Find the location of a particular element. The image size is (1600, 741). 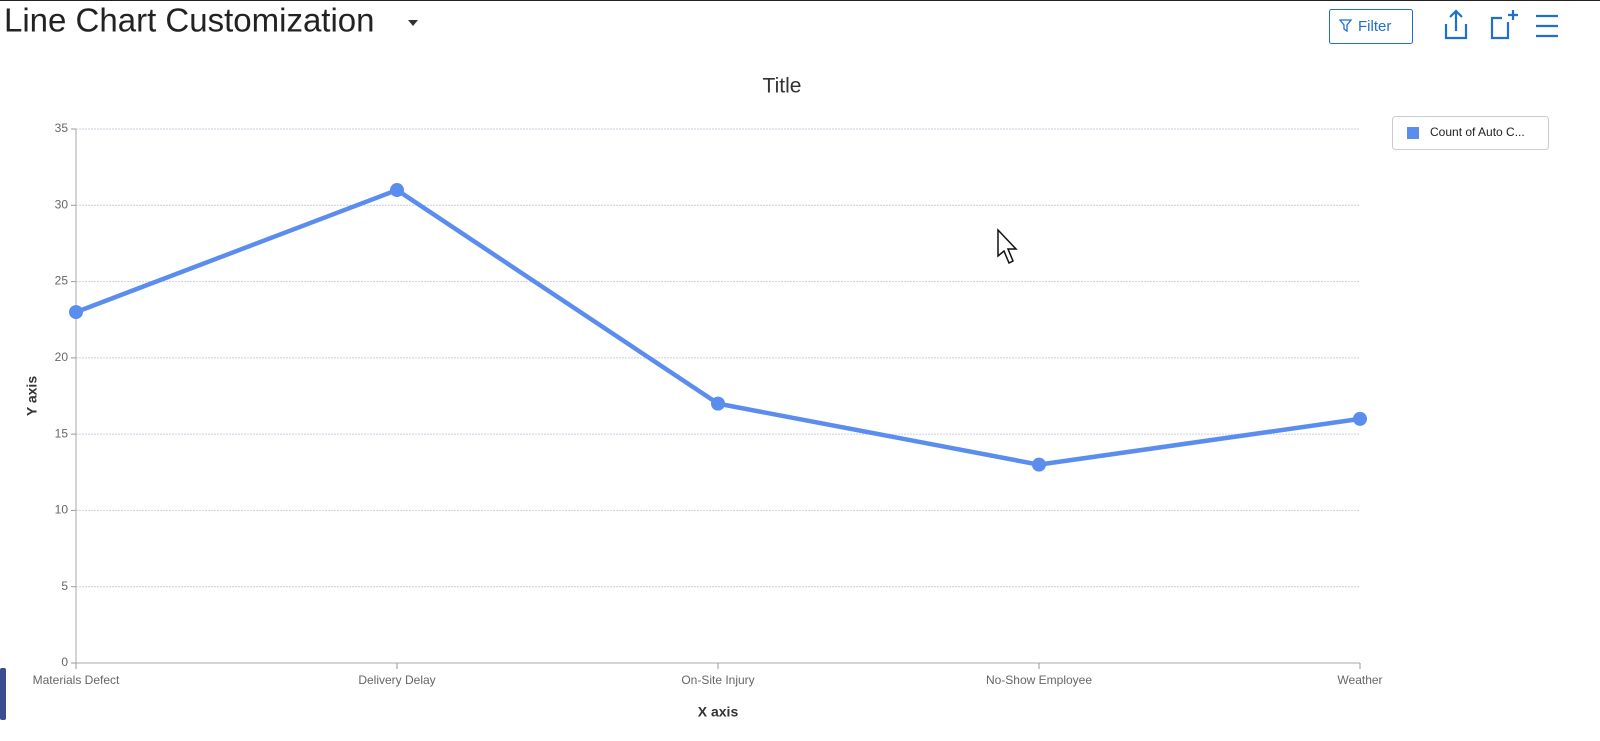

y-tick-label: 10 is located at coordinates (62, 510).